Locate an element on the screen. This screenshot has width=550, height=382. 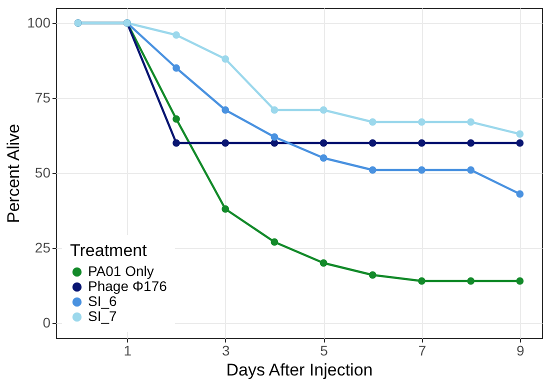
y-tick-label: 50 is located at coordinates (42, 172).